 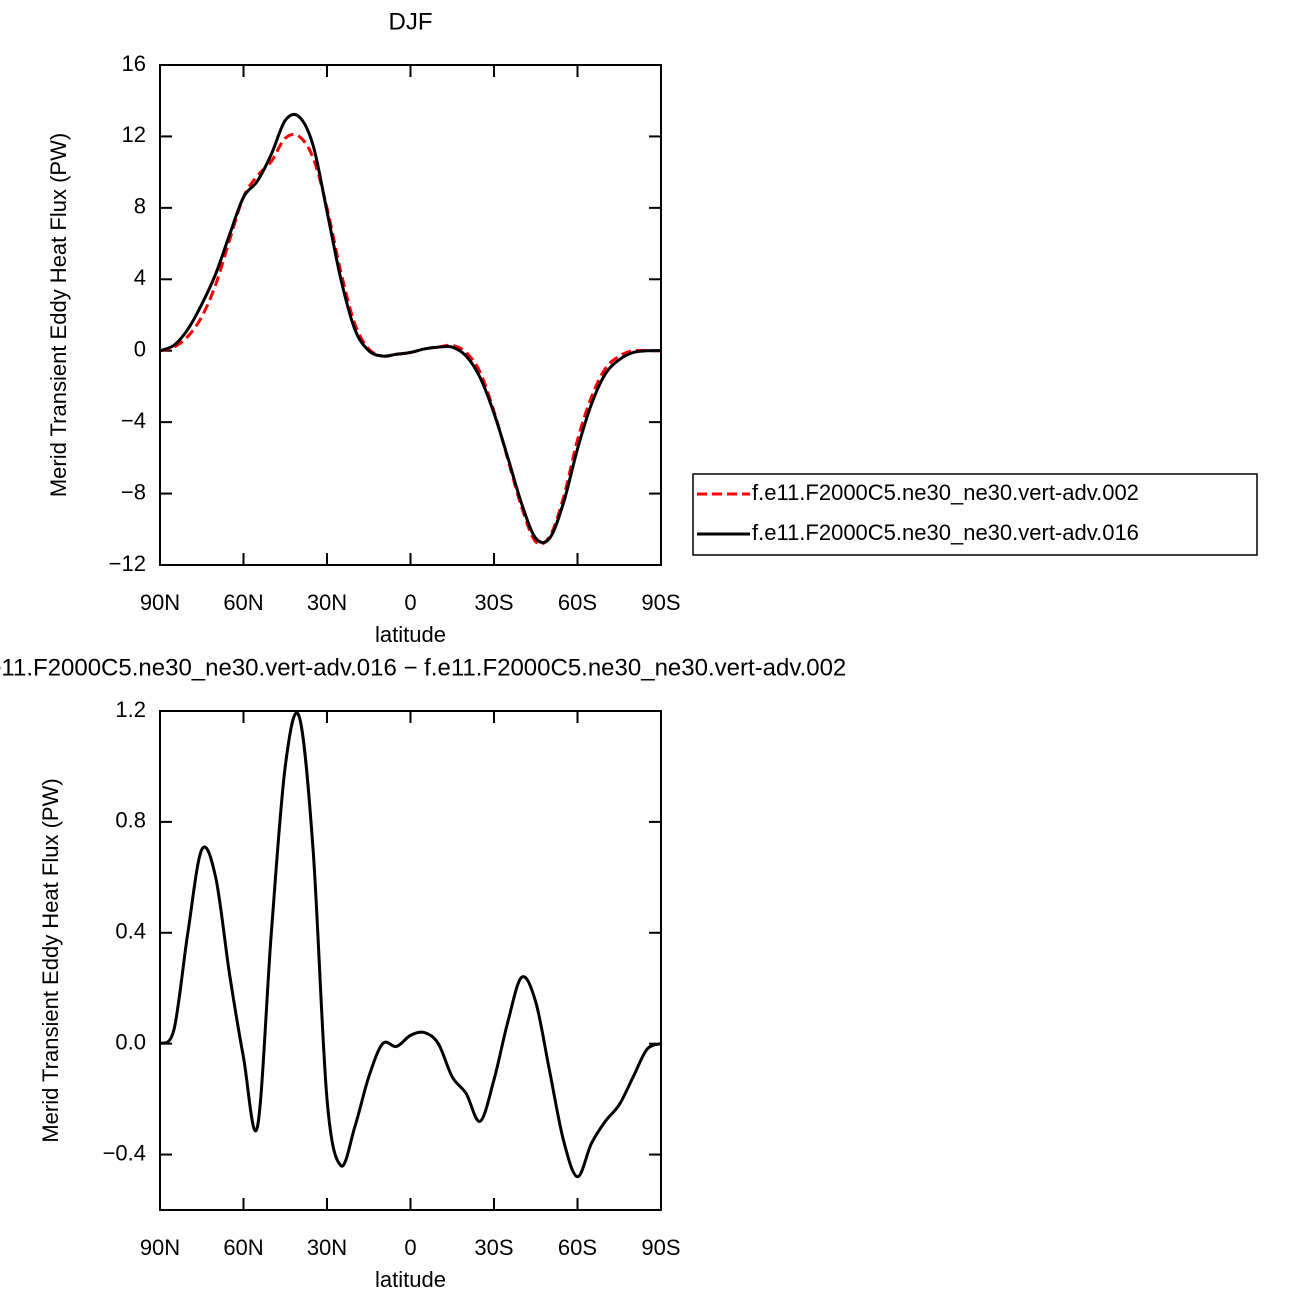 What do you see at coordinates (945, 492) in the screenshot?
I see `legend-label: f.e11.F2000C5.ne30_ne30.vert-adv.002` at bounding box center [945, 492].